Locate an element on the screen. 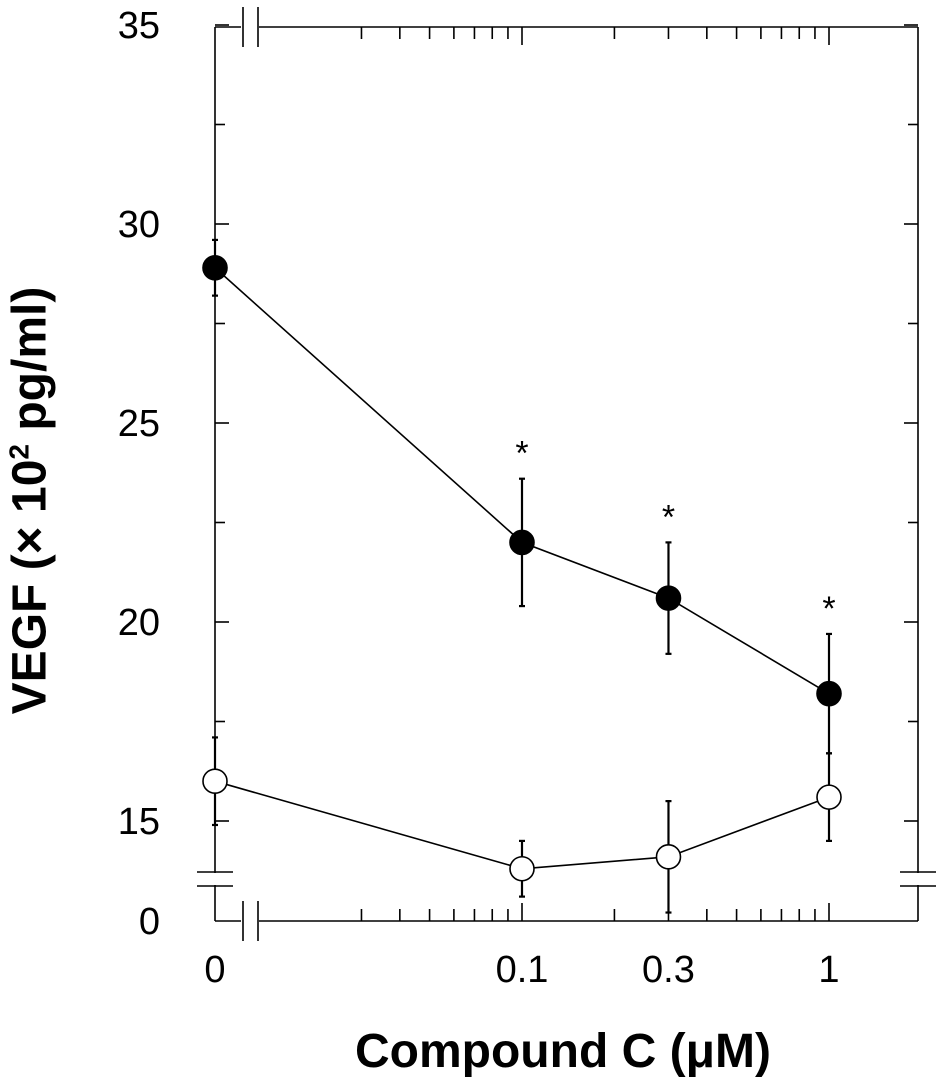  y-axis-label-wrap: VEGF (× 102 pg/ml) is located at coordinates (30, 500).